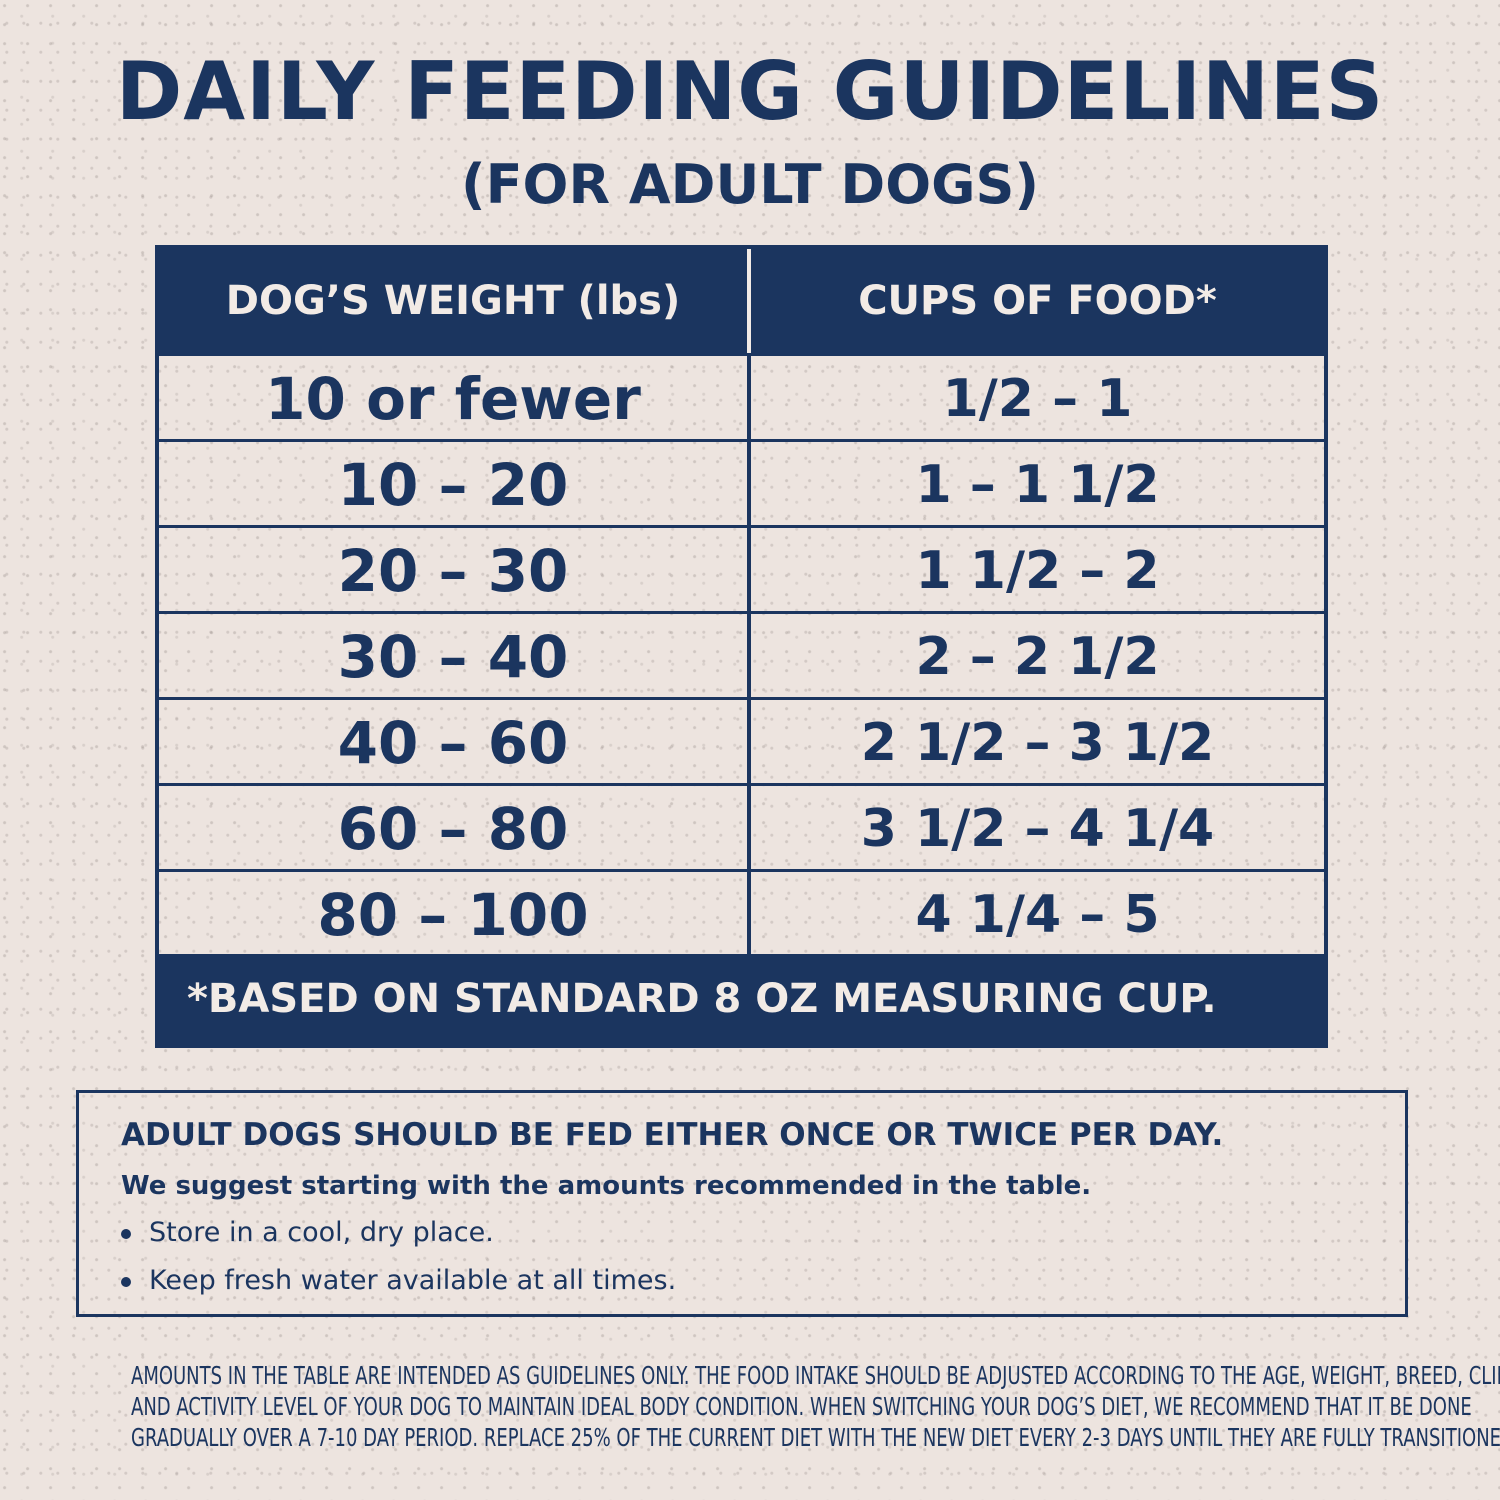  I want to click on table-row: 10 or fewer 1/2 – 1, so click(741, 396).